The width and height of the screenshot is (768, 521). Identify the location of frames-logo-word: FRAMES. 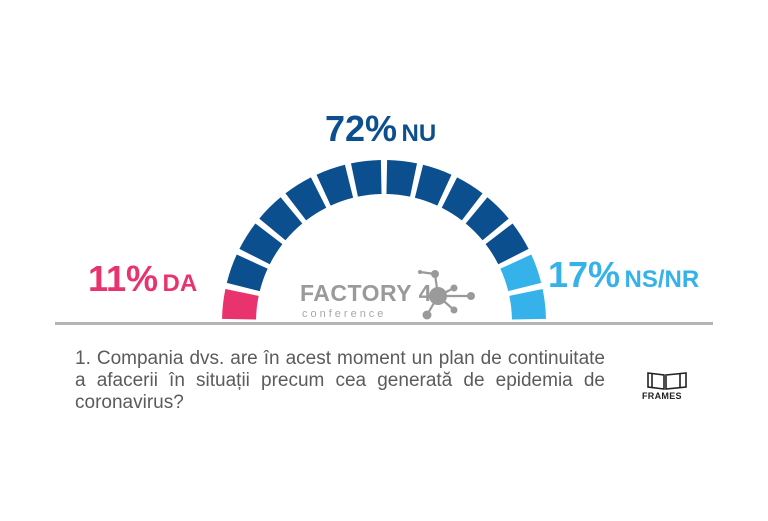
(662, 396).